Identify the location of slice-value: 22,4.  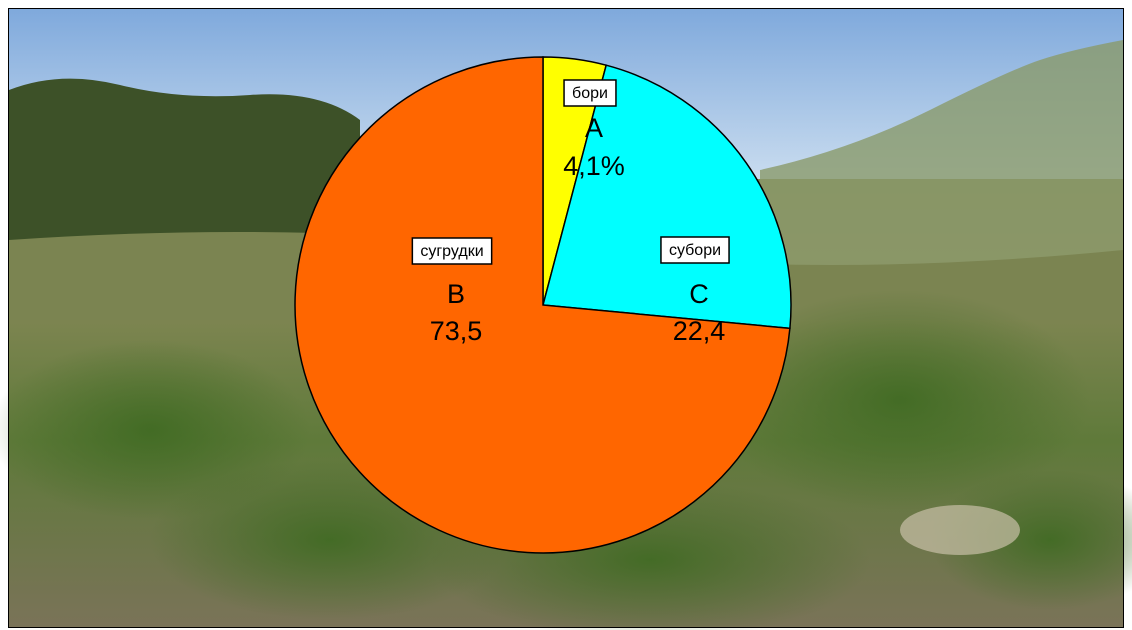
(699, 331).